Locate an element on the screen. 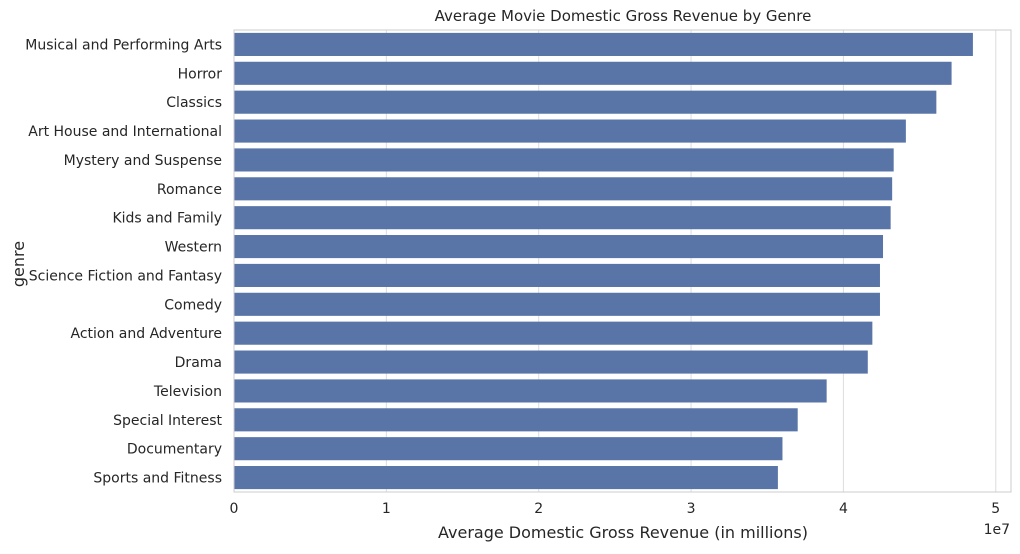 This screenshot has width=1020, height=554. category-label: Musical and Performing Arts is located at coordinates (123, 45).